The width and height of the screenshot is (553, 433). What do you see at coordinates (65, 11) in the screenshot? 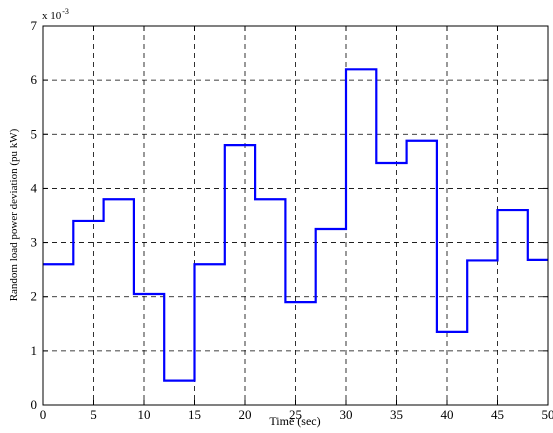
I see `y-scale-exponent: -3` at bounding box center [65, 11].